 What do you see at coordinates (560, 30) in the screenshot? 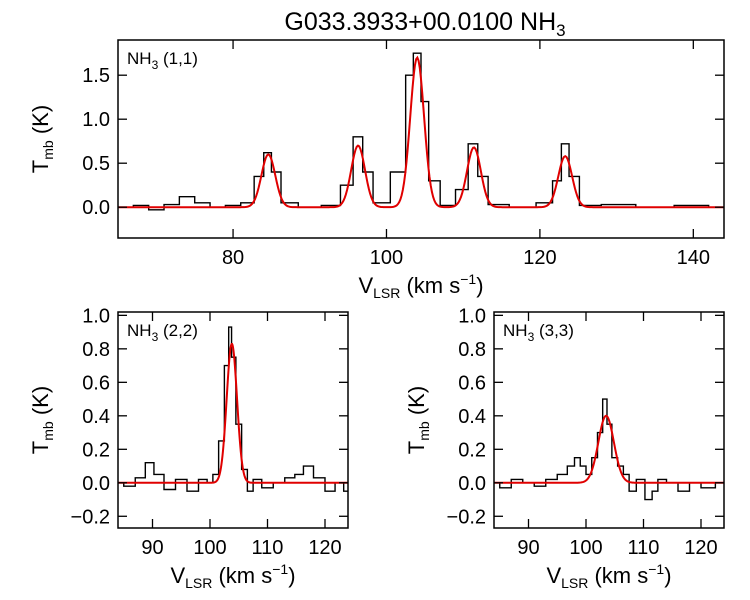
I see `chart-title-sub: 3` at bounding box center [560, 30].